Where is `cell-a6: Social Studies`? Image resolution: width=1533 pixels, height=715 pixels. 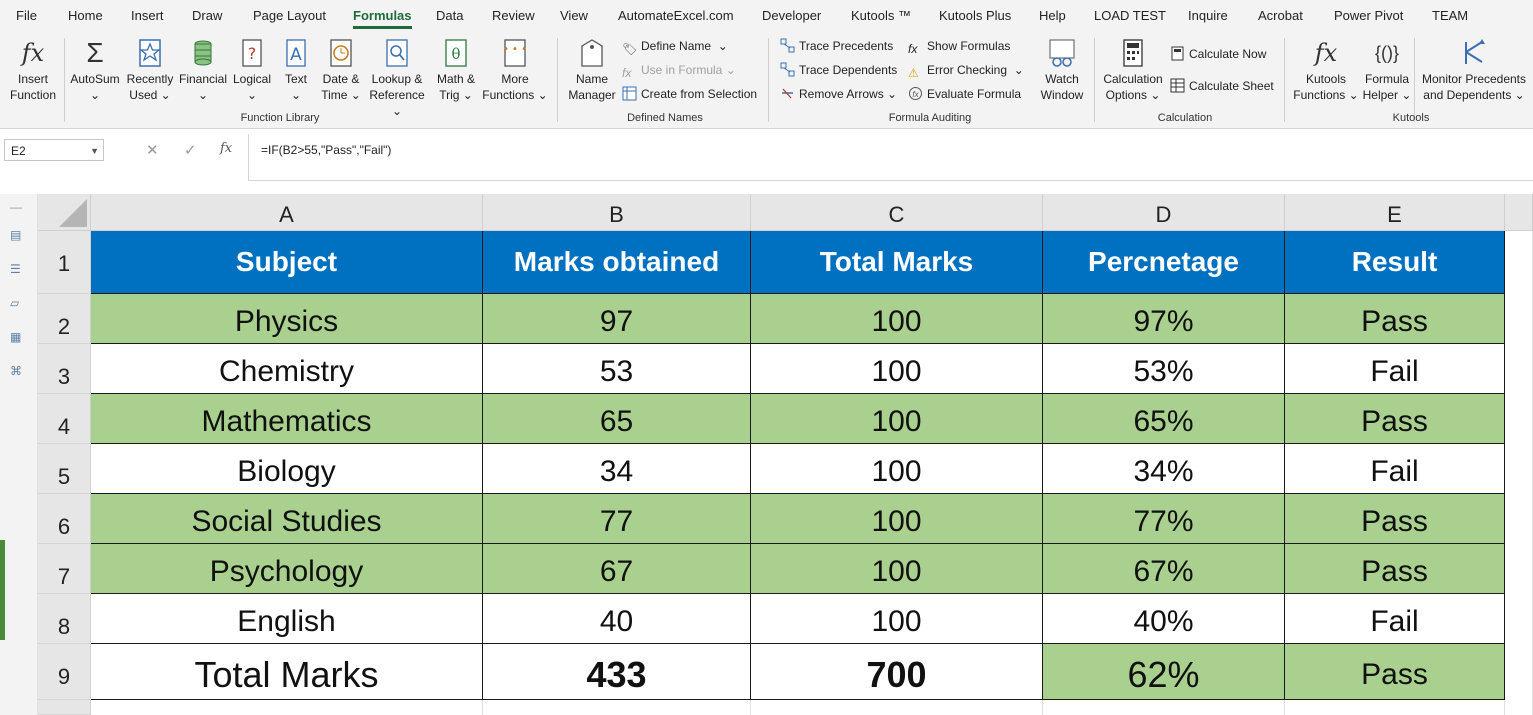
cell-a6: Social Studies is located at coordinates (287, 519).